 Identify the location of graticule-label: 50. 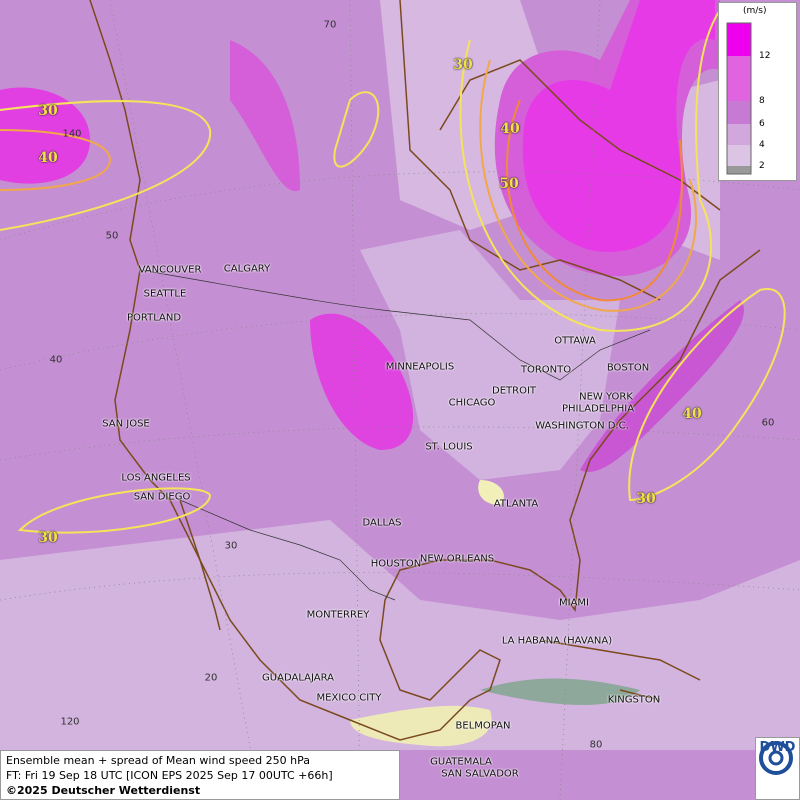
(112, 236).